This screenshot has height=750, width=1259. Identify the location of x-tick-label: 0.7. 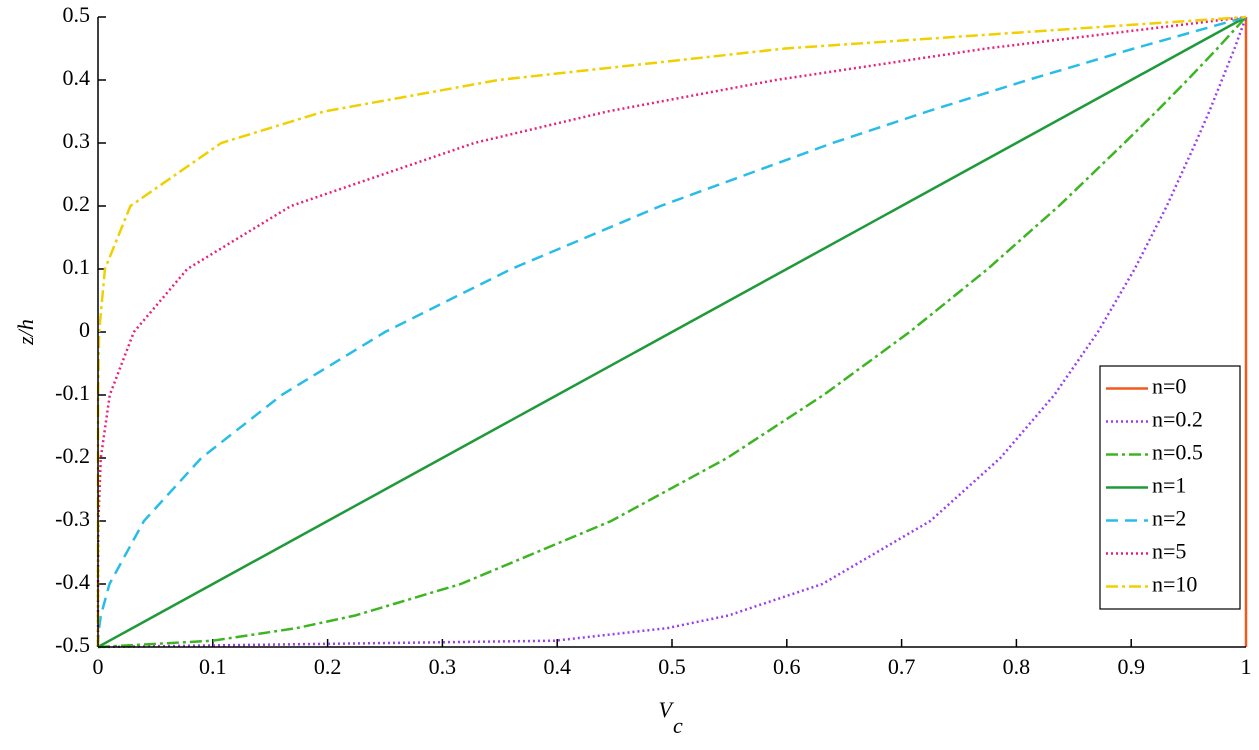
(902, 666).